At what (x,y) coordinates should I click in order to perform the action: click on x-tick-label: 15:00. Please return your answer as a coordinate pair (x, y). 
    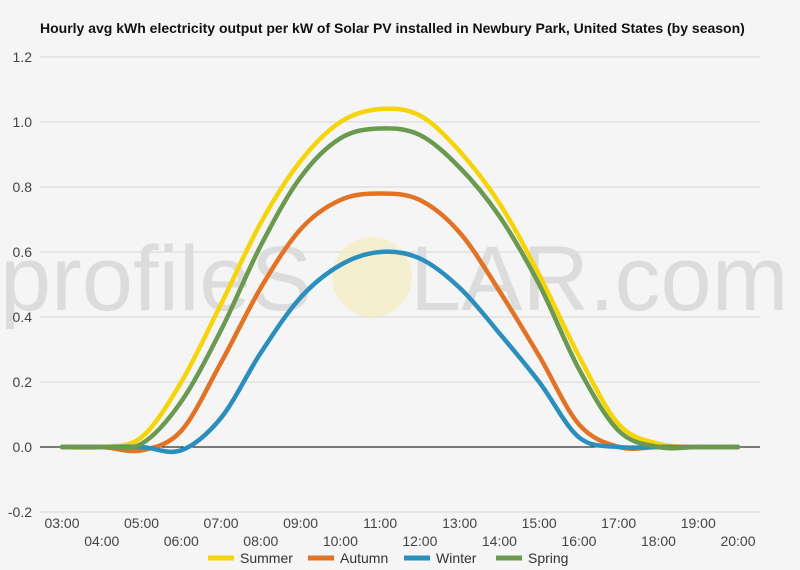
    Looking at the image, I should click on (539, 523).